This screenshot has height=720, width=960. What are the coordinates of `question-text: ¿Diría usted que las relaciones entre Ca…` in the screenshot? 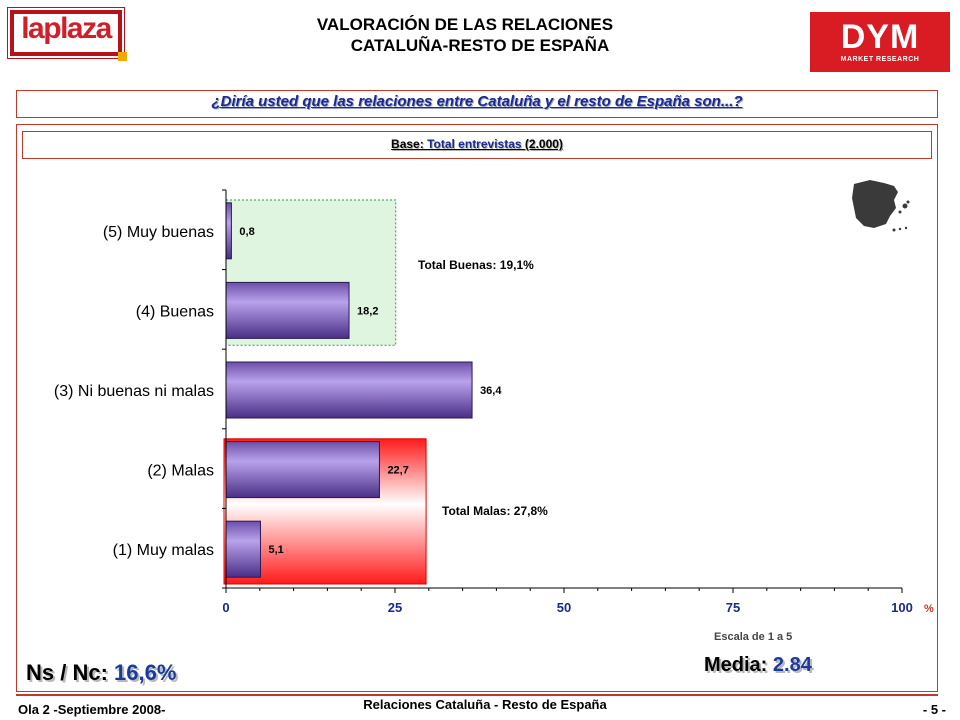 It's located at (477, 101).